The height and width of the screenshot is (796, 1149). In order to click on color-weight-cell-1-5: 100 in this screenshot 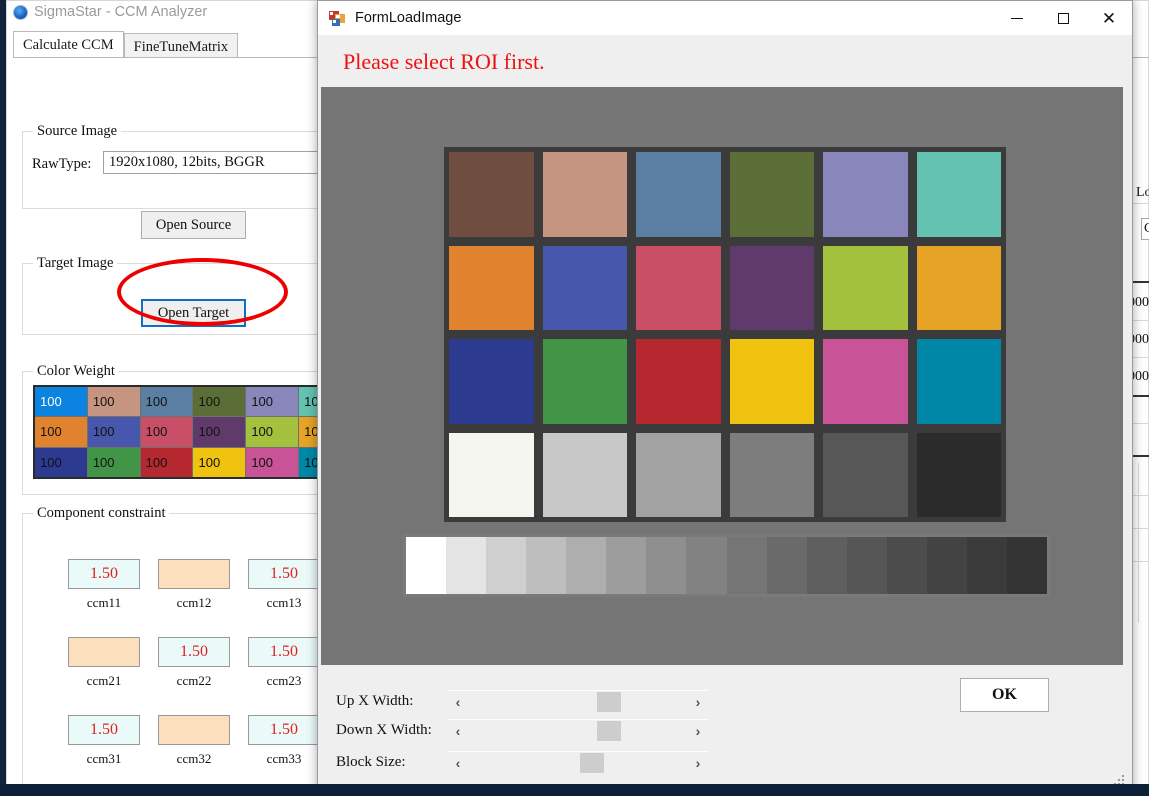, I will do `click(272, 402)`.